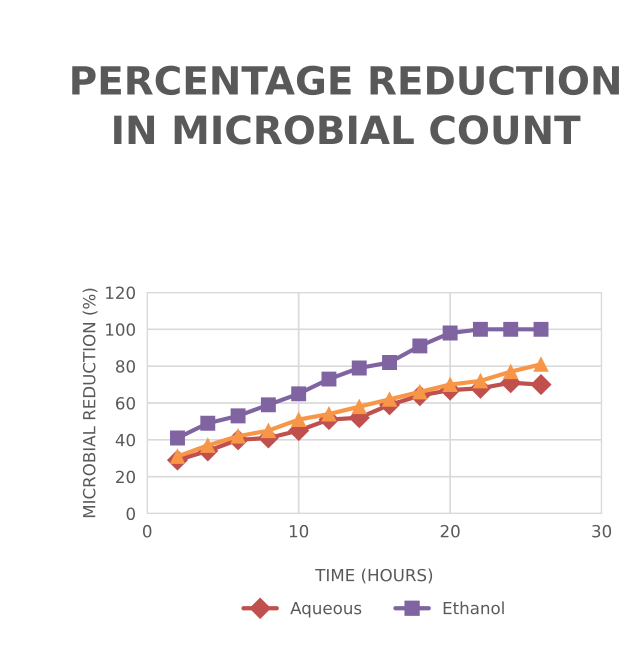  I want to click on legend-label: Ethanol, so click(474, 607).